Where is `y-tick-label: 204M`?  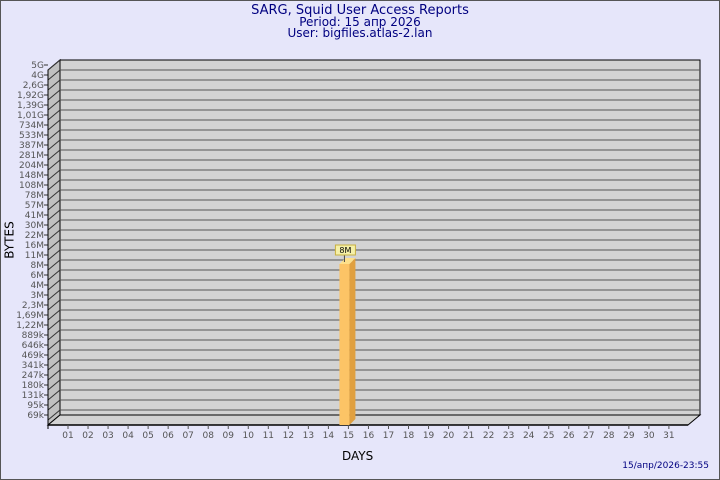 y-tick-label: 204M is located at coordinates (31, 166).